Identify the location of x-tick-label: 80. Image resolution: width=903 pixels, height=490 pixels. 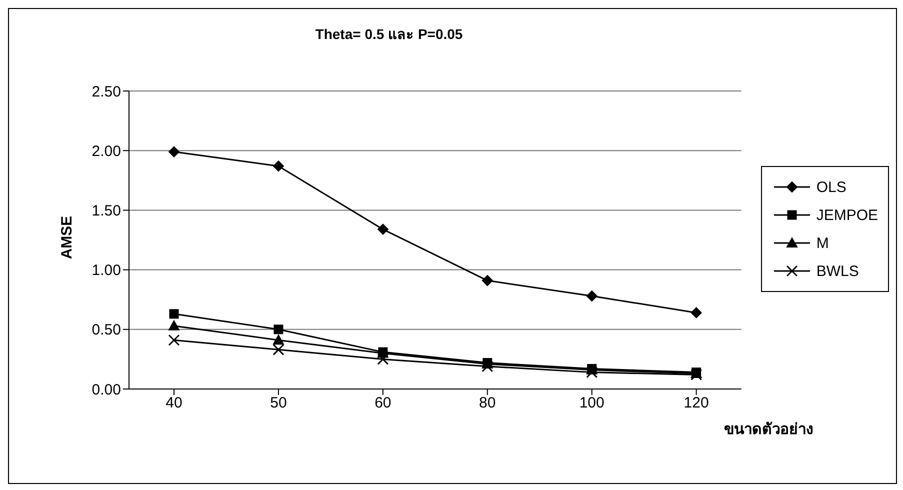
(487, 403).